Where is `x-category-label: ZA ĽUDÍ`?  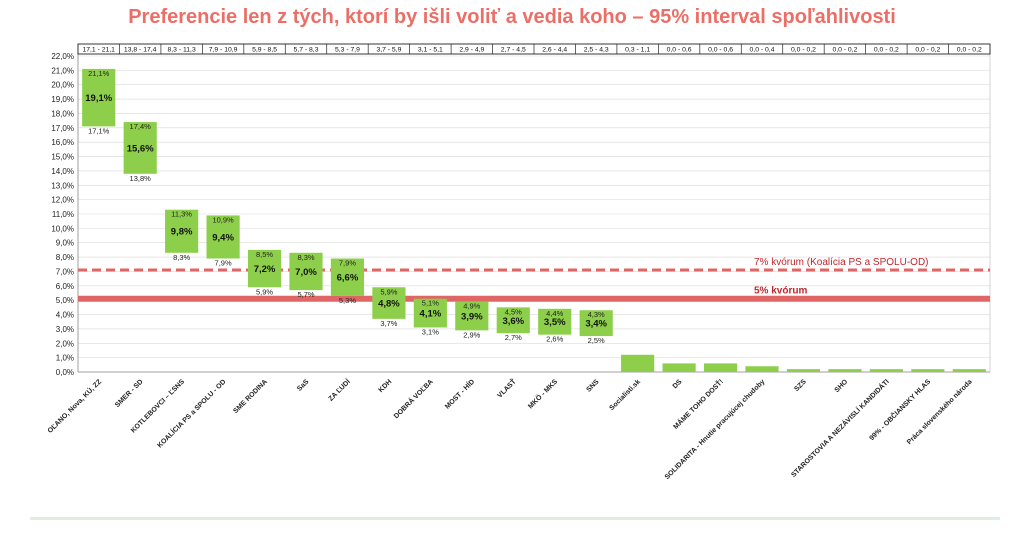
x-category-label: ZA ĽUDÍ is located at coordinates (339, 389).